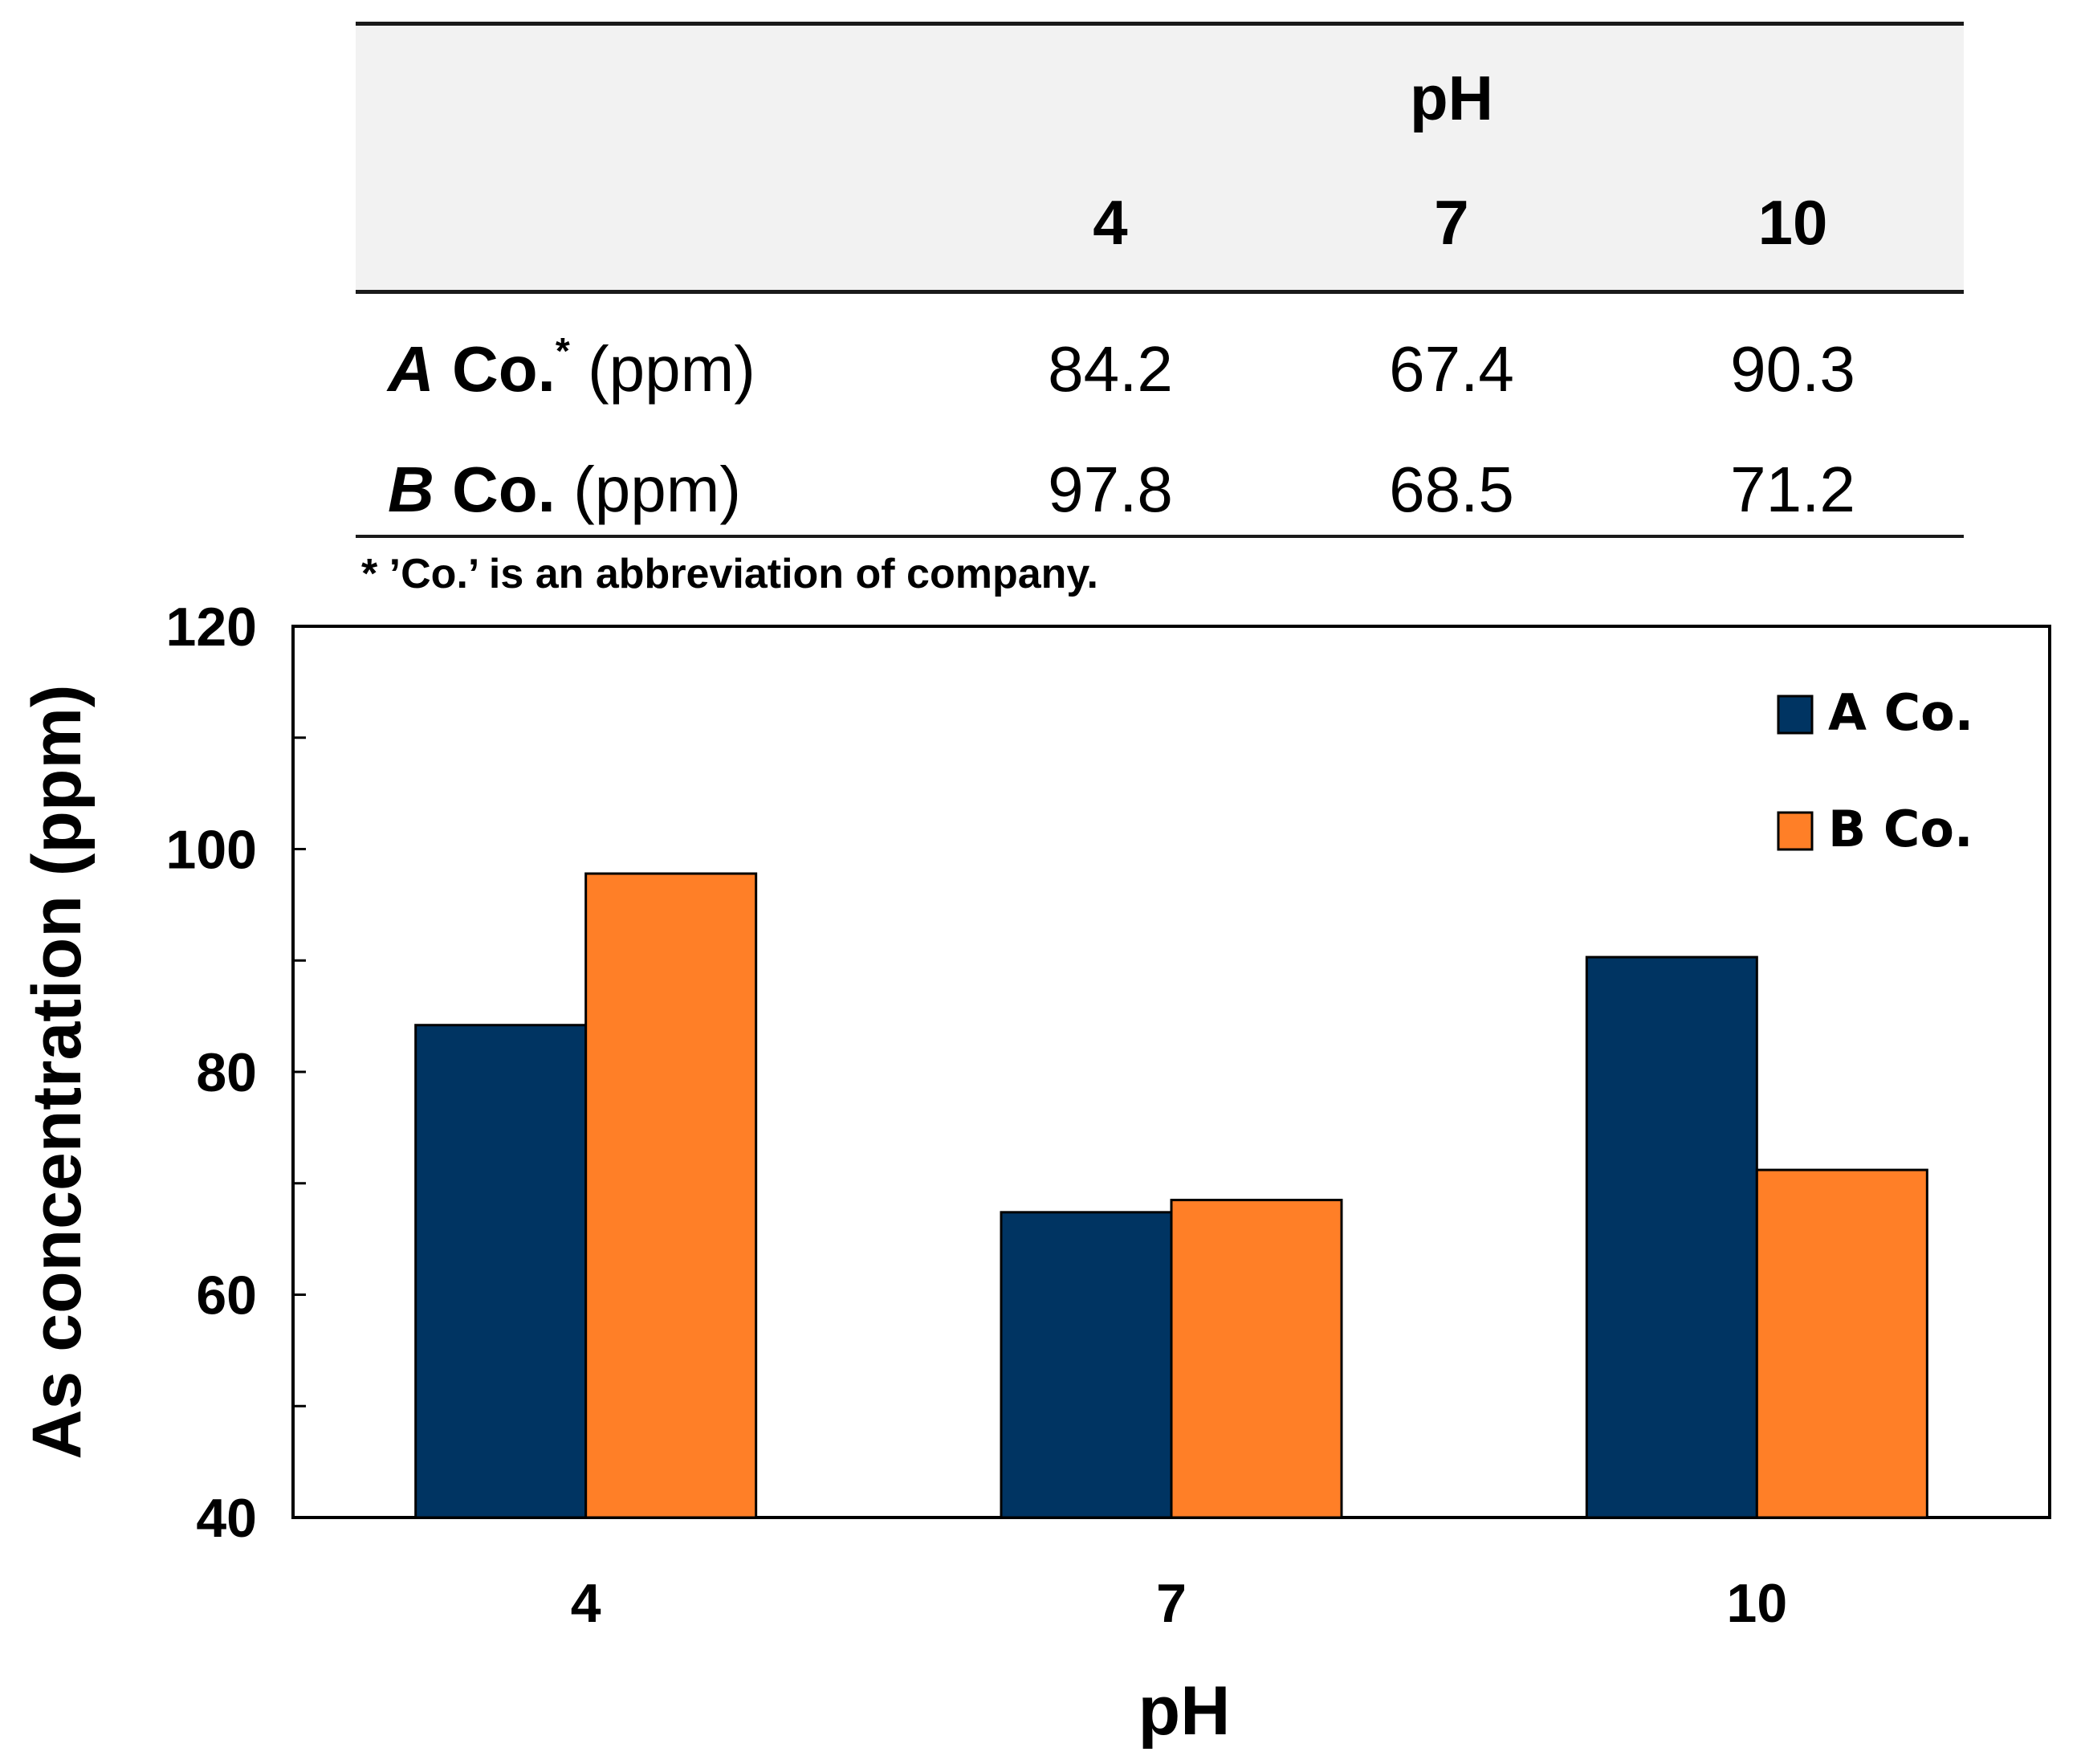 Image resolution: width=2085 pixels, height=1764 pixels. Describe the element at coordinates (1451, 222) in the screenshot. I see `column-header-ph-7: 7` at that location.